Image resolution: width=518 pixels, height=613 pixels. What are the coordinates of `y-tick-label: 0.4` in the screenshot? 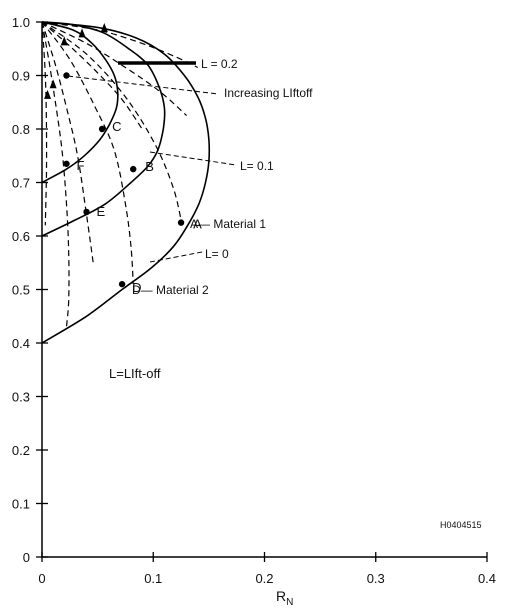 It's located at (21, 343).